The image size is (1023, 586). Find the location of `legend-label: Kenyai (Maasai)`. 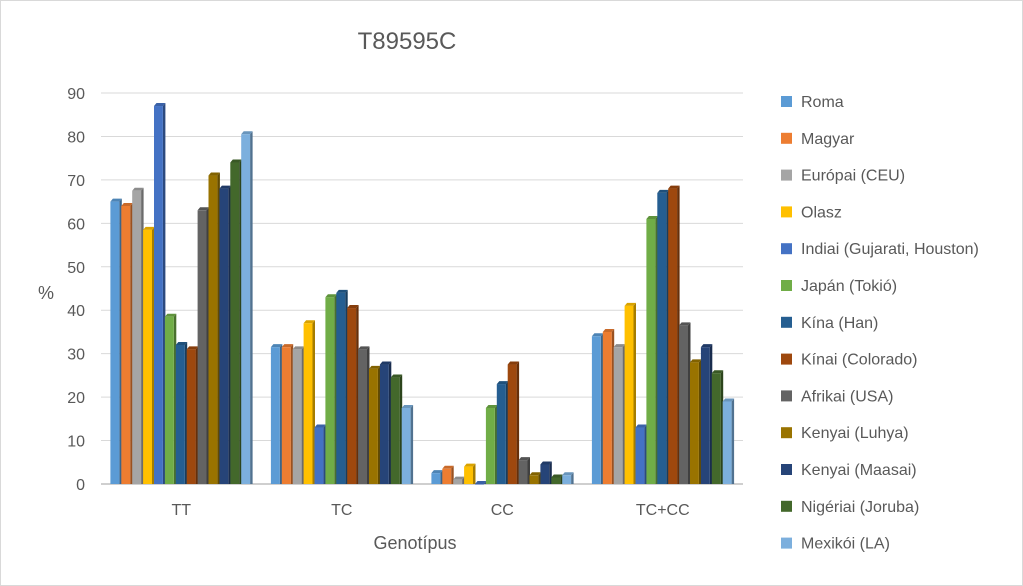

legend-label: Kenyai (Maasai) is located at coordinates (859, 470).